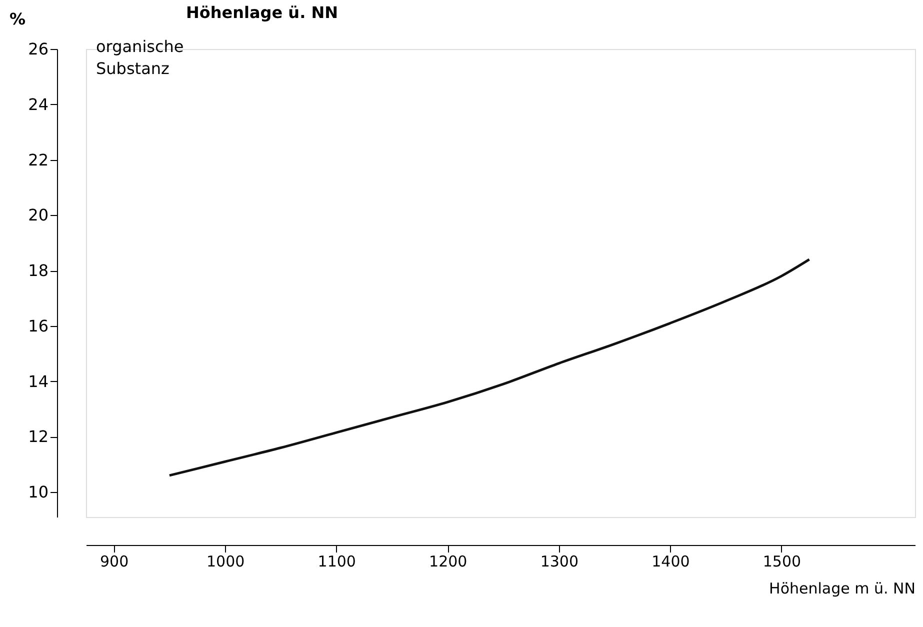 The height and width of the screenshot is (627, 923). I want to click on x-axis-title: Höhenlage m ü. NN, so click(842, 589).